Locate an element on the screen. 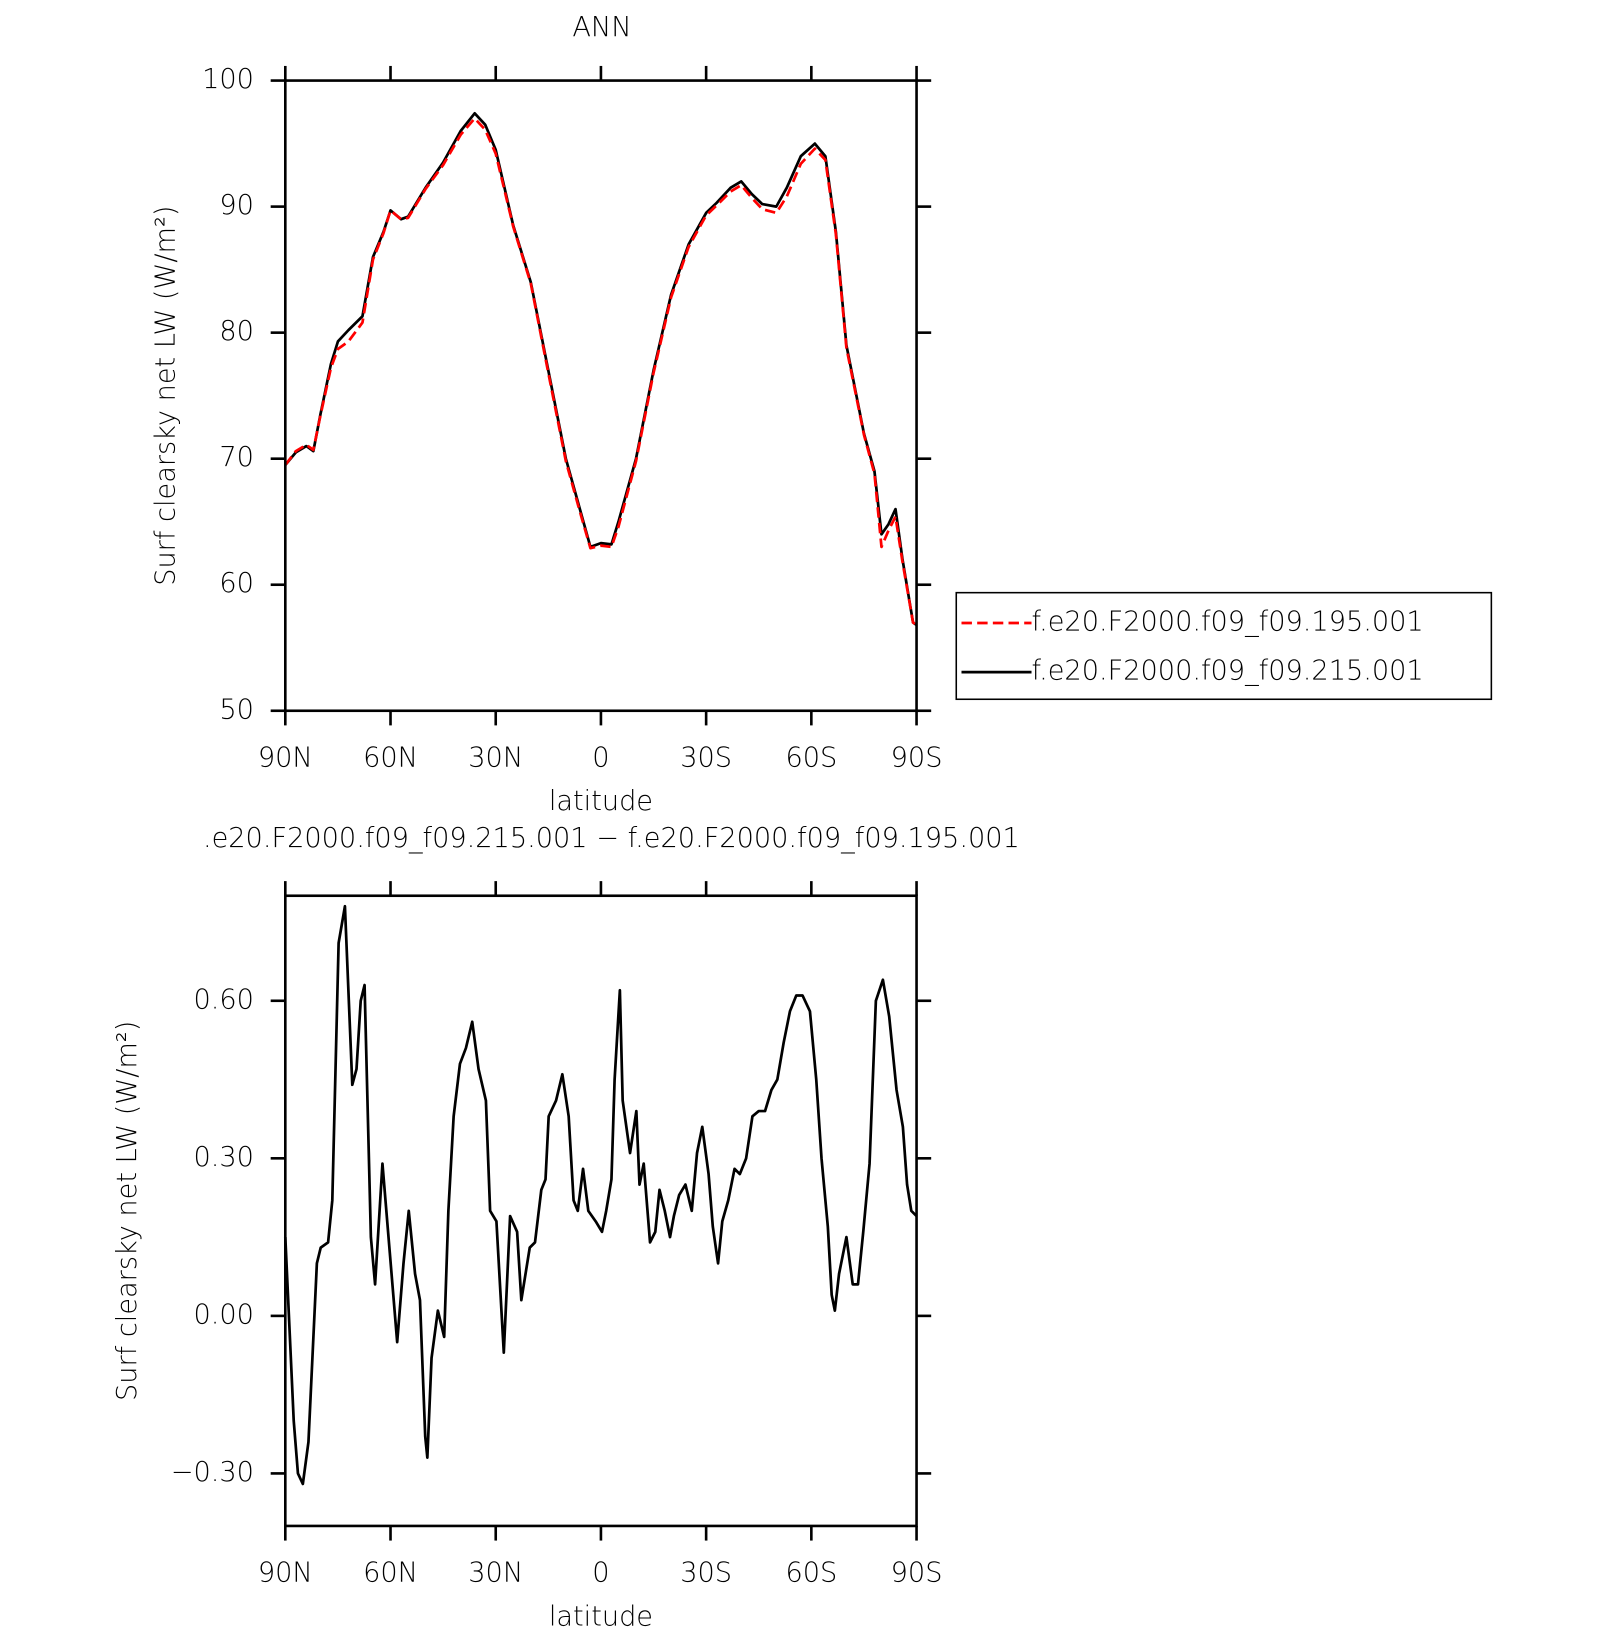 This screenshot has width=1599, height=1641. y-tick-label: 60 is located at coordinates (236, 583).